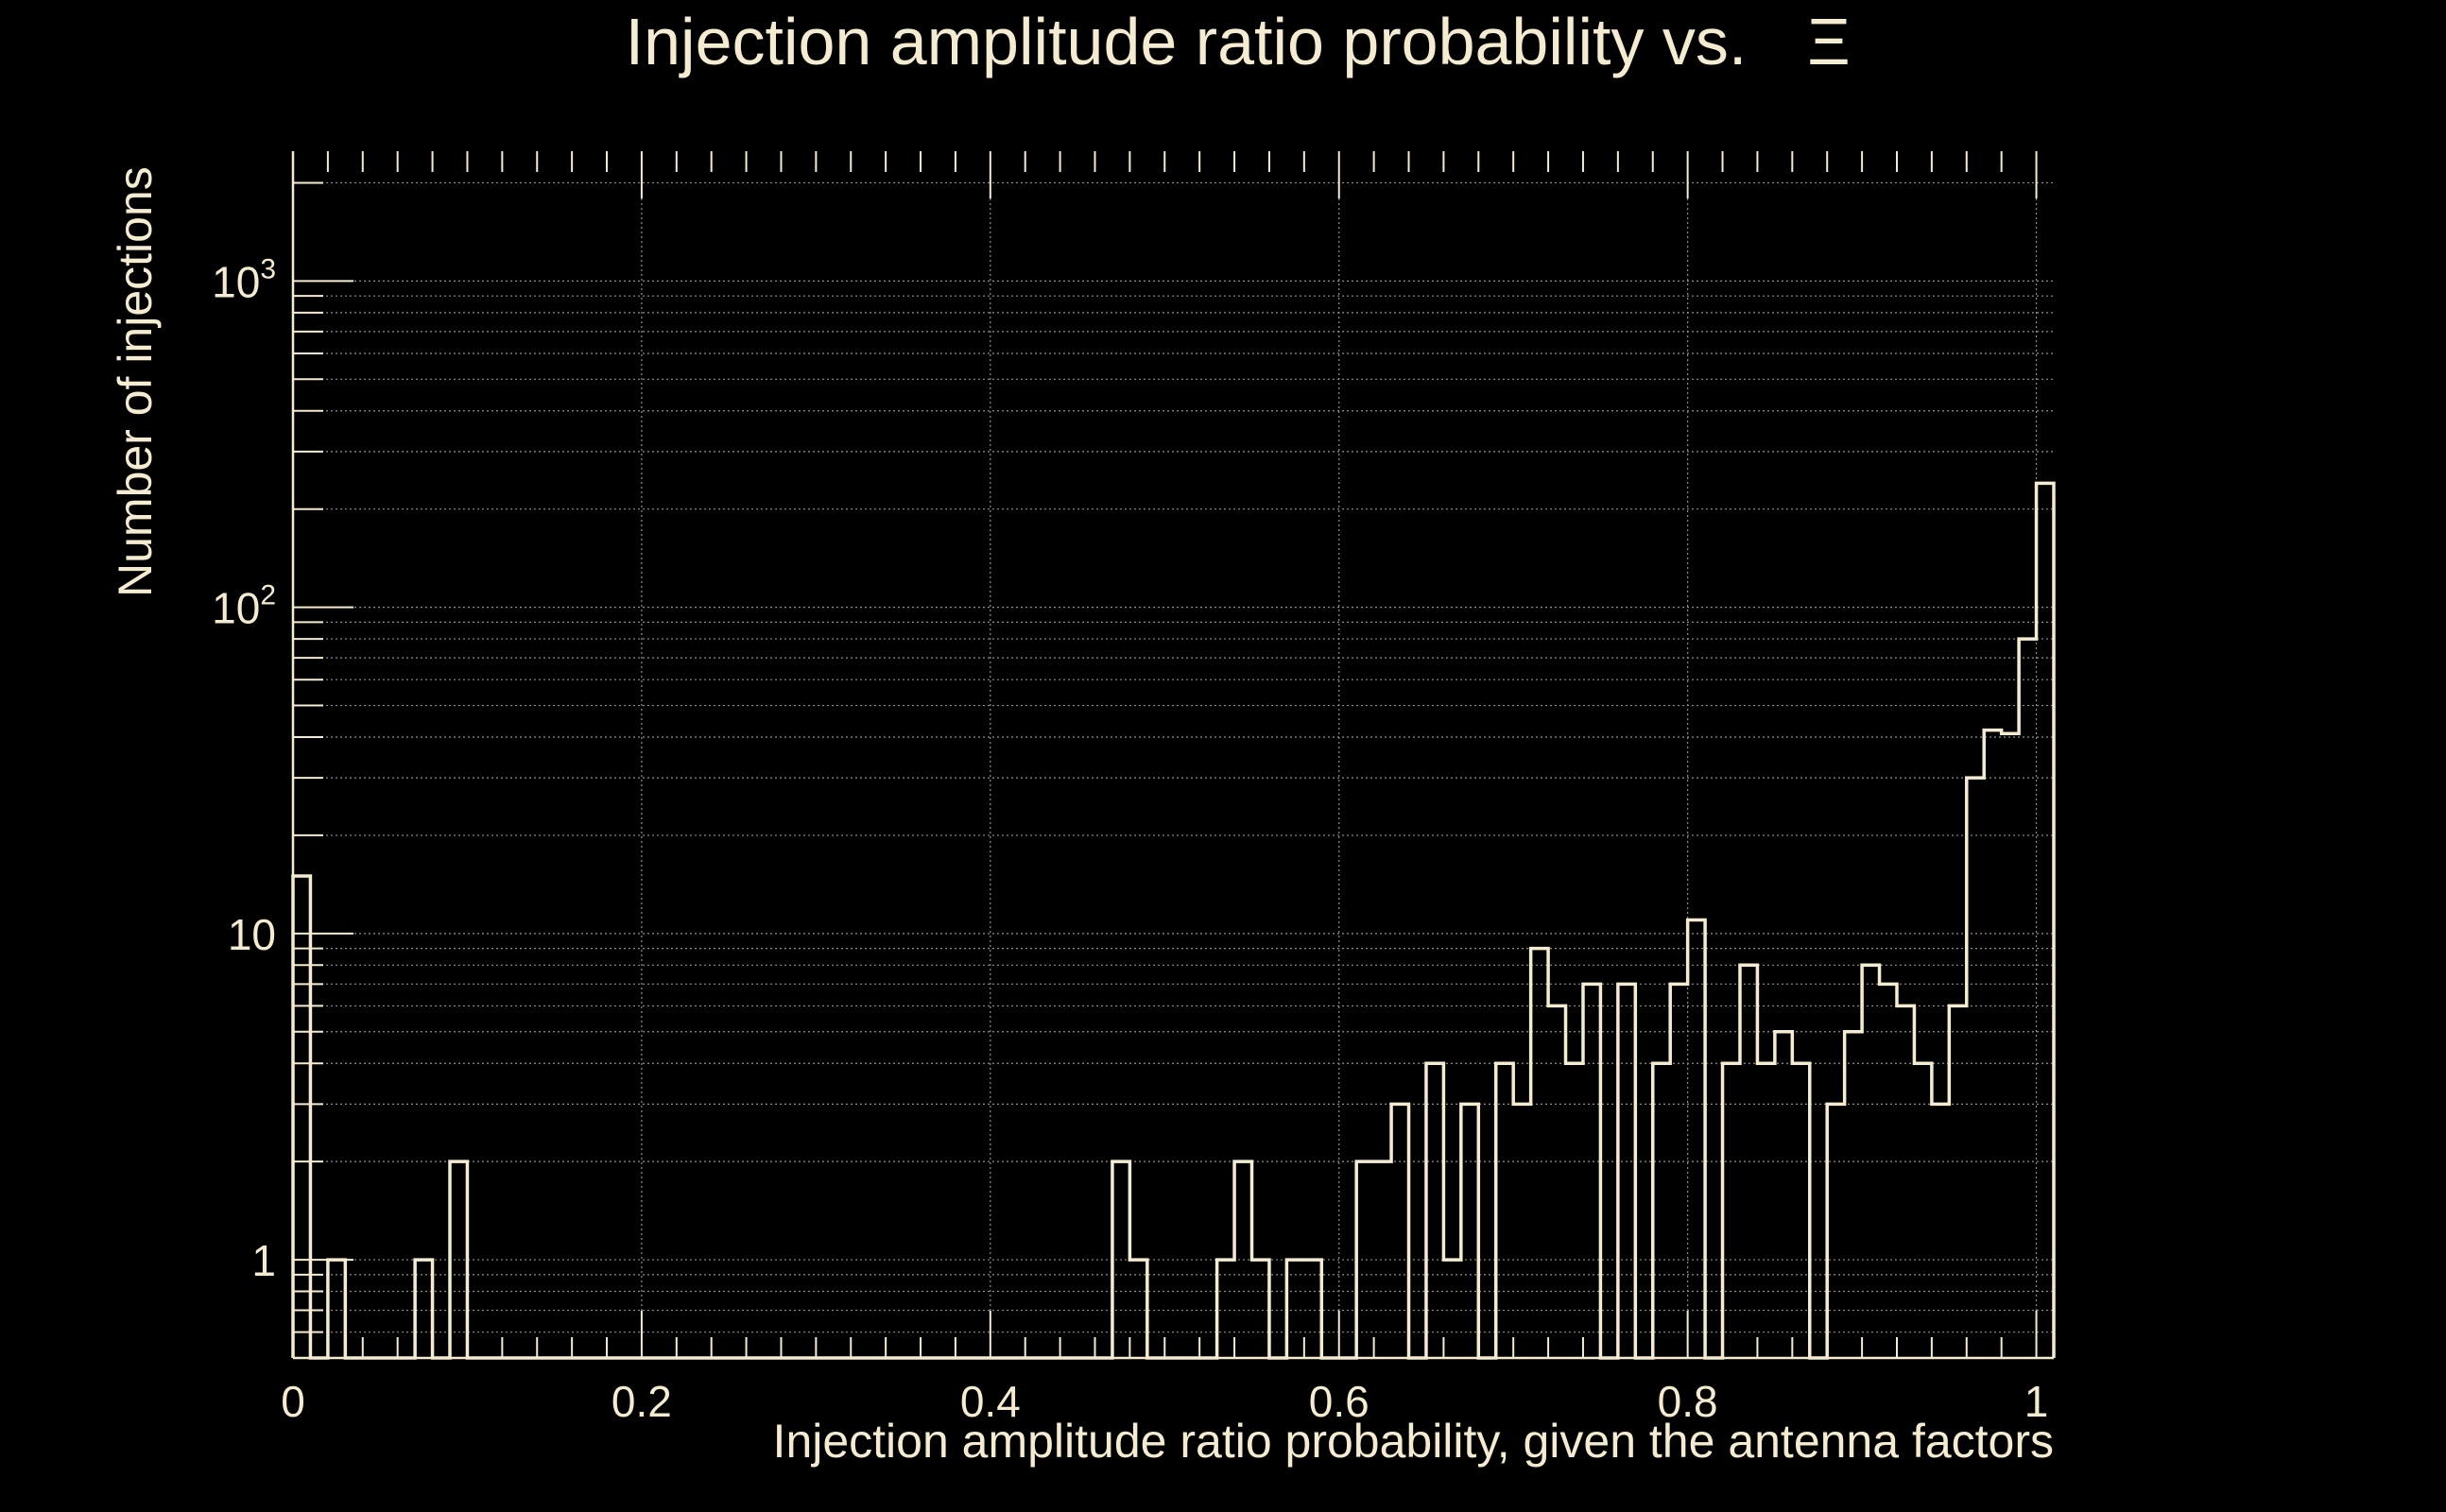  Describe the element at coordinates (135, 381) in the screenshot. I see `y-axis-label: Number of injections` at that location.